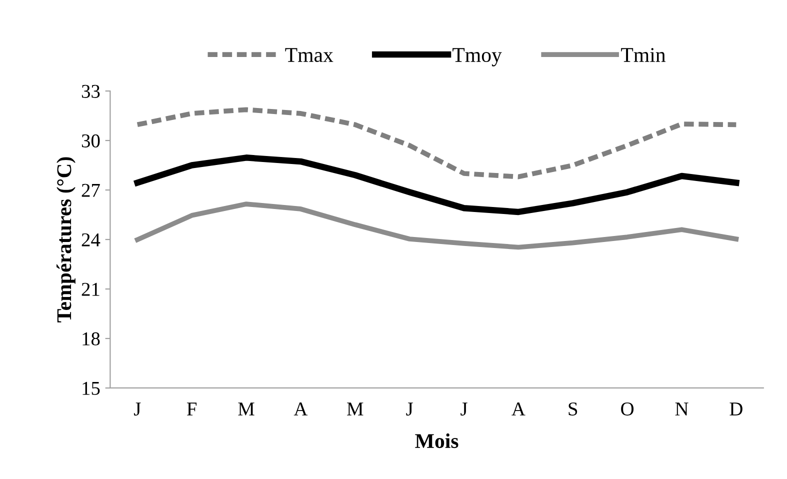 The width and height of the screenshot is (787, 479). Describe the element at coordinates (91, 239) in the screenshot. I see `y-tick-label: 24` at that location.